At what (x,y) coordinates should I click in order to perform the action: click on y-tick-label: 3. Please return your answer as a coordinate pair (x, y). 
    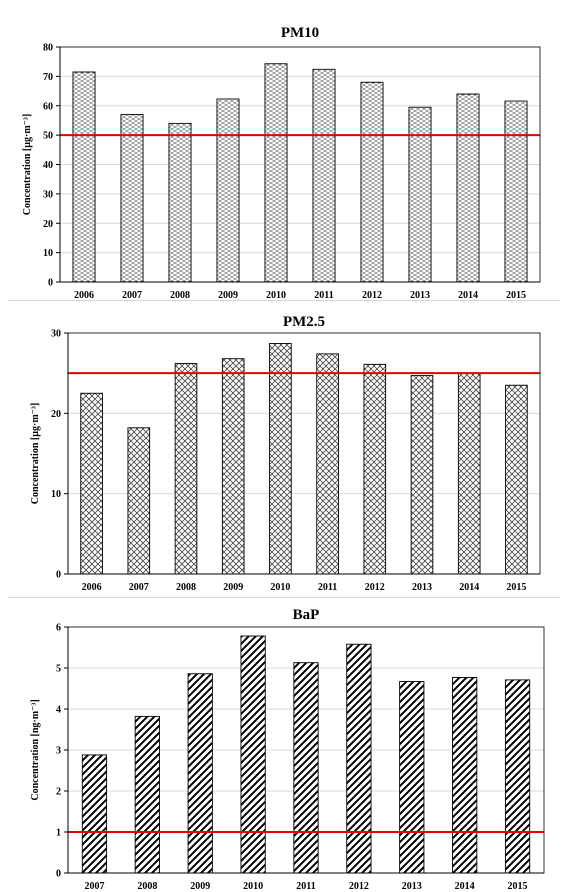
    Looking at the image, I should click on (58, 751).